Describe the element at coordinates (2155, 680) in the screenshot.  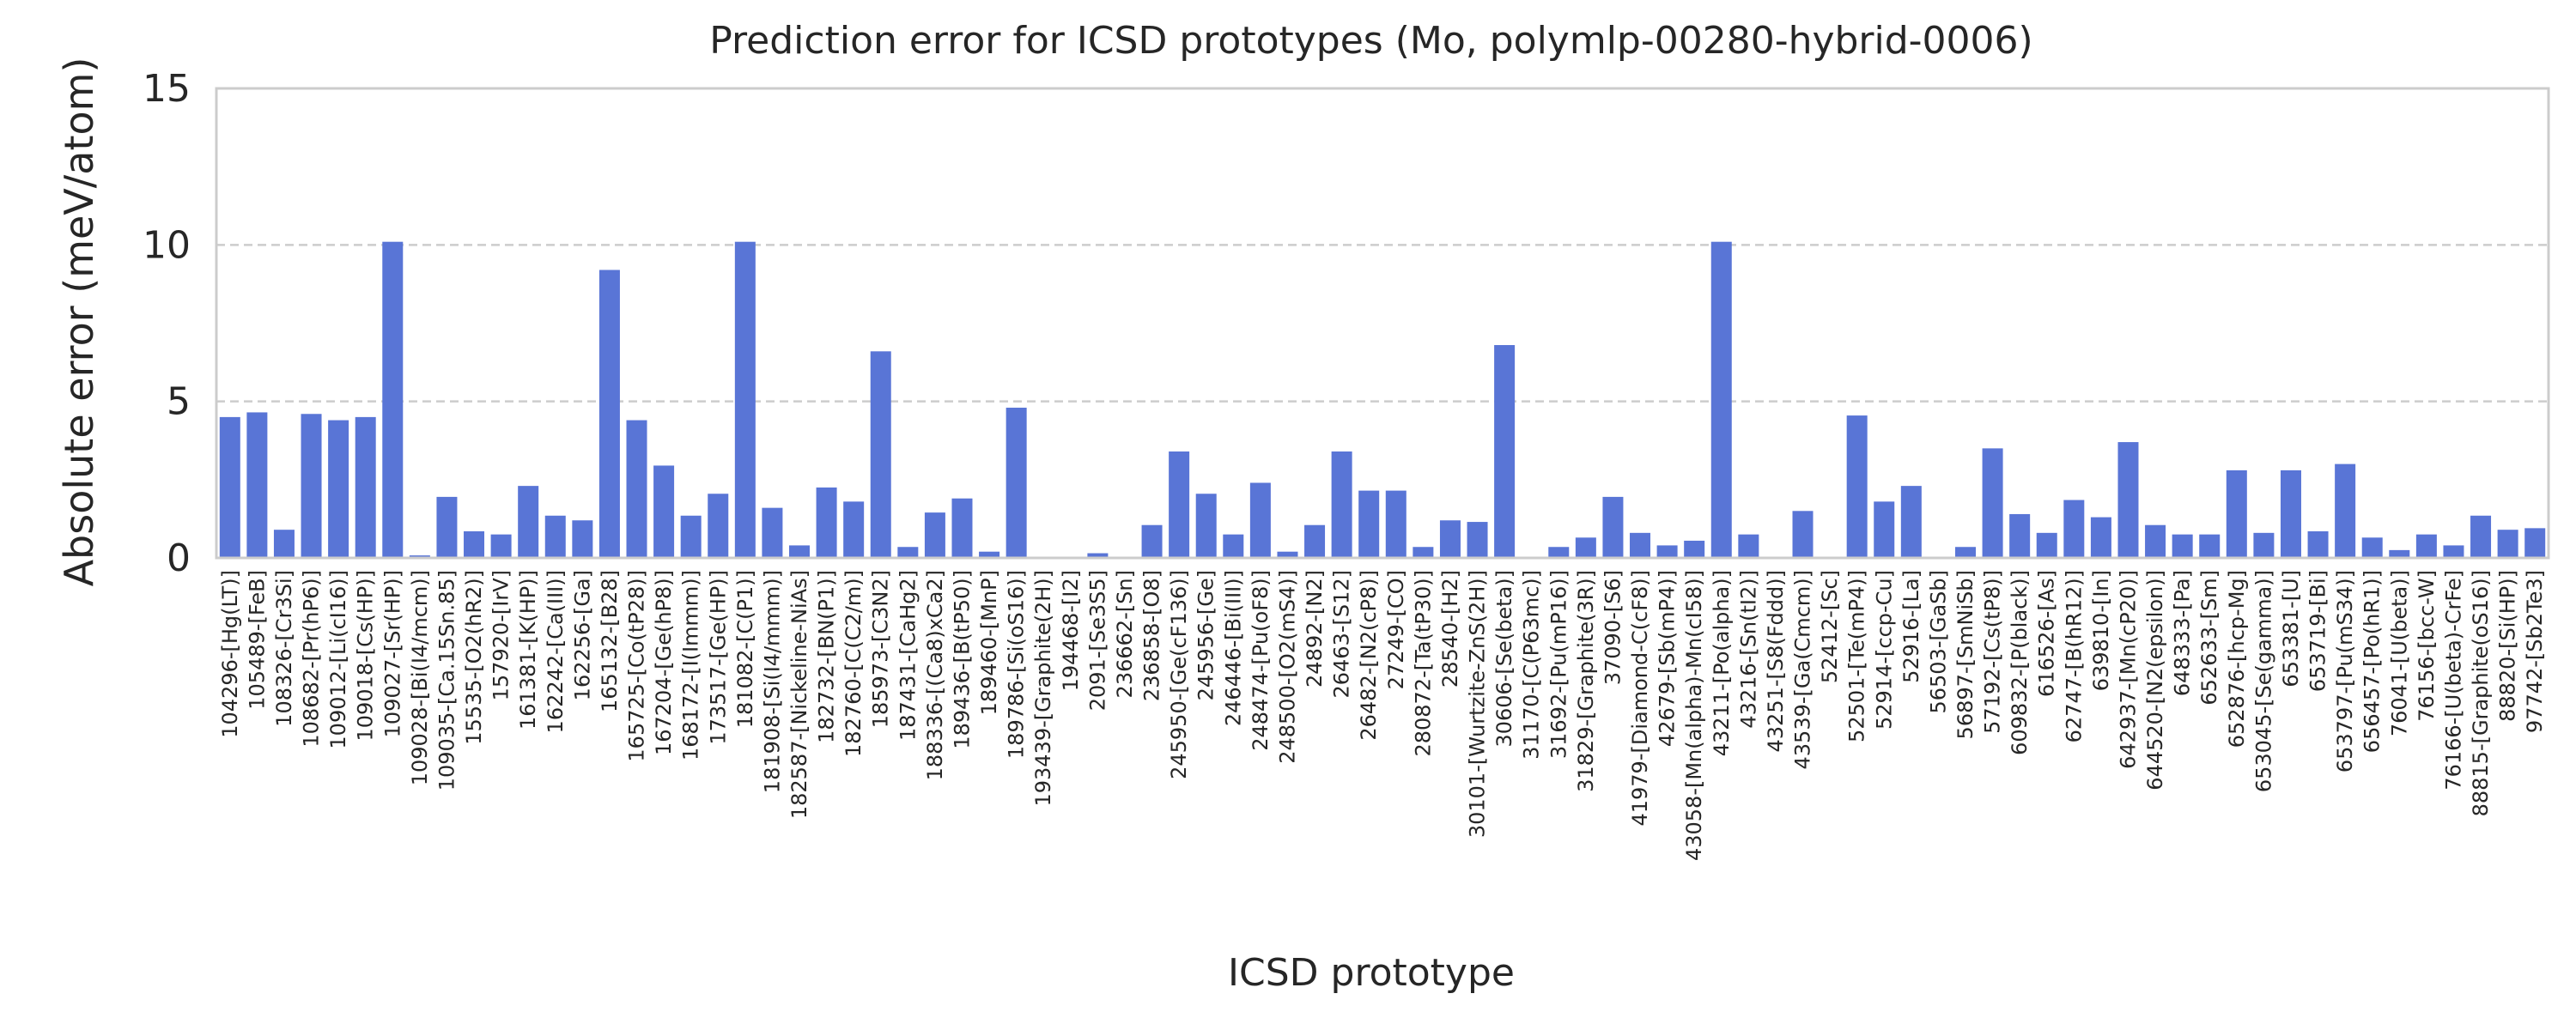
I see `x-tick-label: 644520-[N2(epsilon)]` at that location.